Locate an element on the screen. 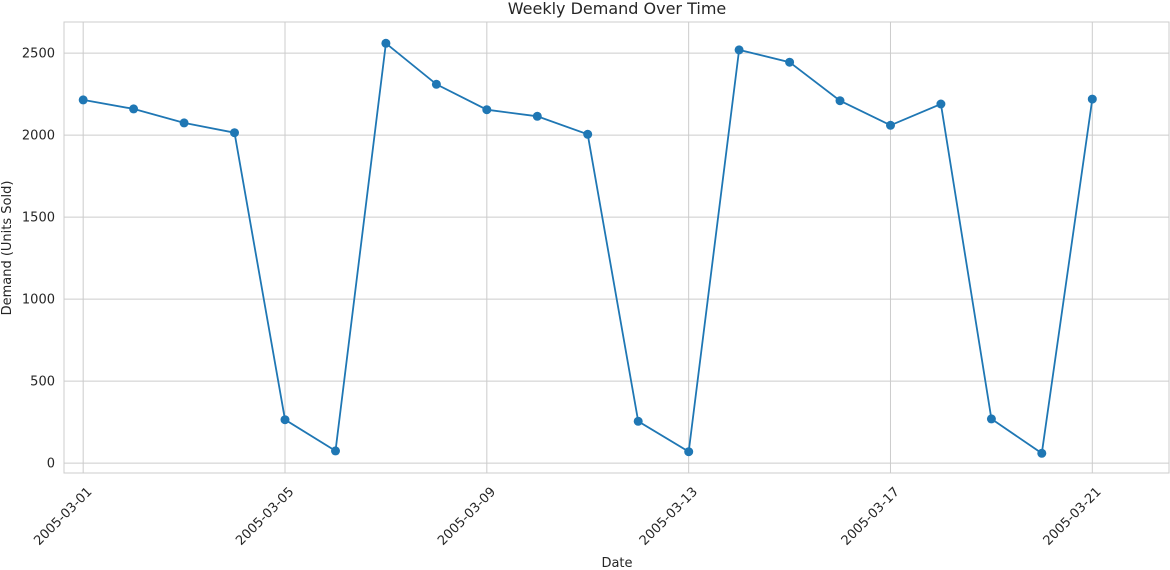  x-tick-label: 2005-03-21 is located at coordinates (1073, 517).